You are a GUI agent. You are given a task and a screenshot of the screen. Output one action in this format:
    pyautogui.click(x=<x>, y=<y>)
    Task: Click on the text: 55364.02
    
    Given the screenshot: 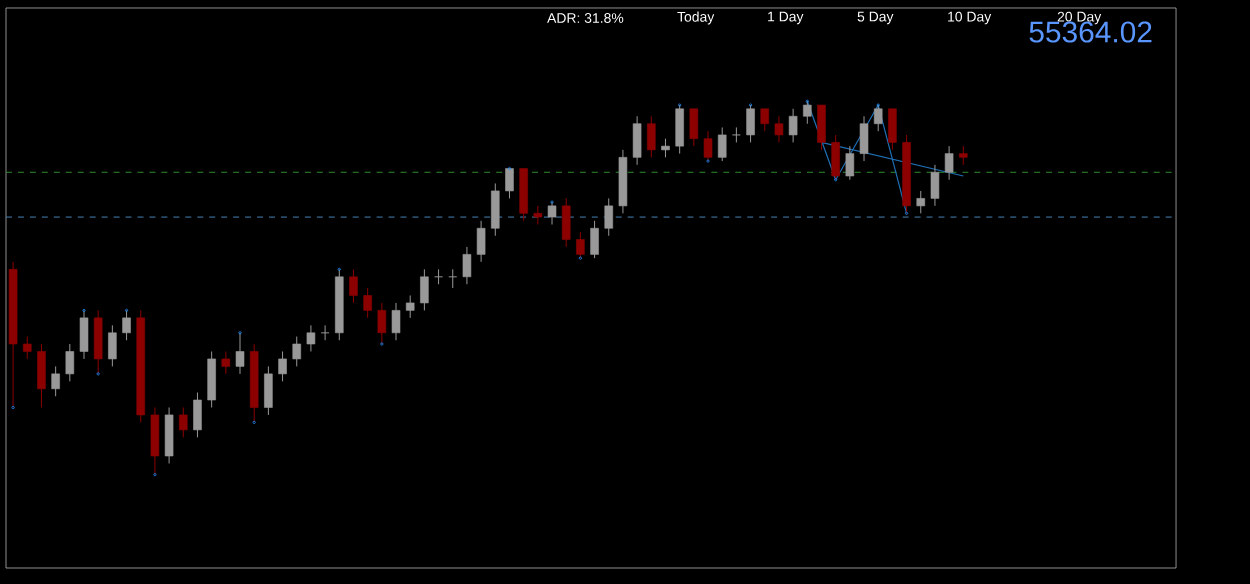 What is the action you would take?
    pyautogui.click(x=1090, y=32)
    